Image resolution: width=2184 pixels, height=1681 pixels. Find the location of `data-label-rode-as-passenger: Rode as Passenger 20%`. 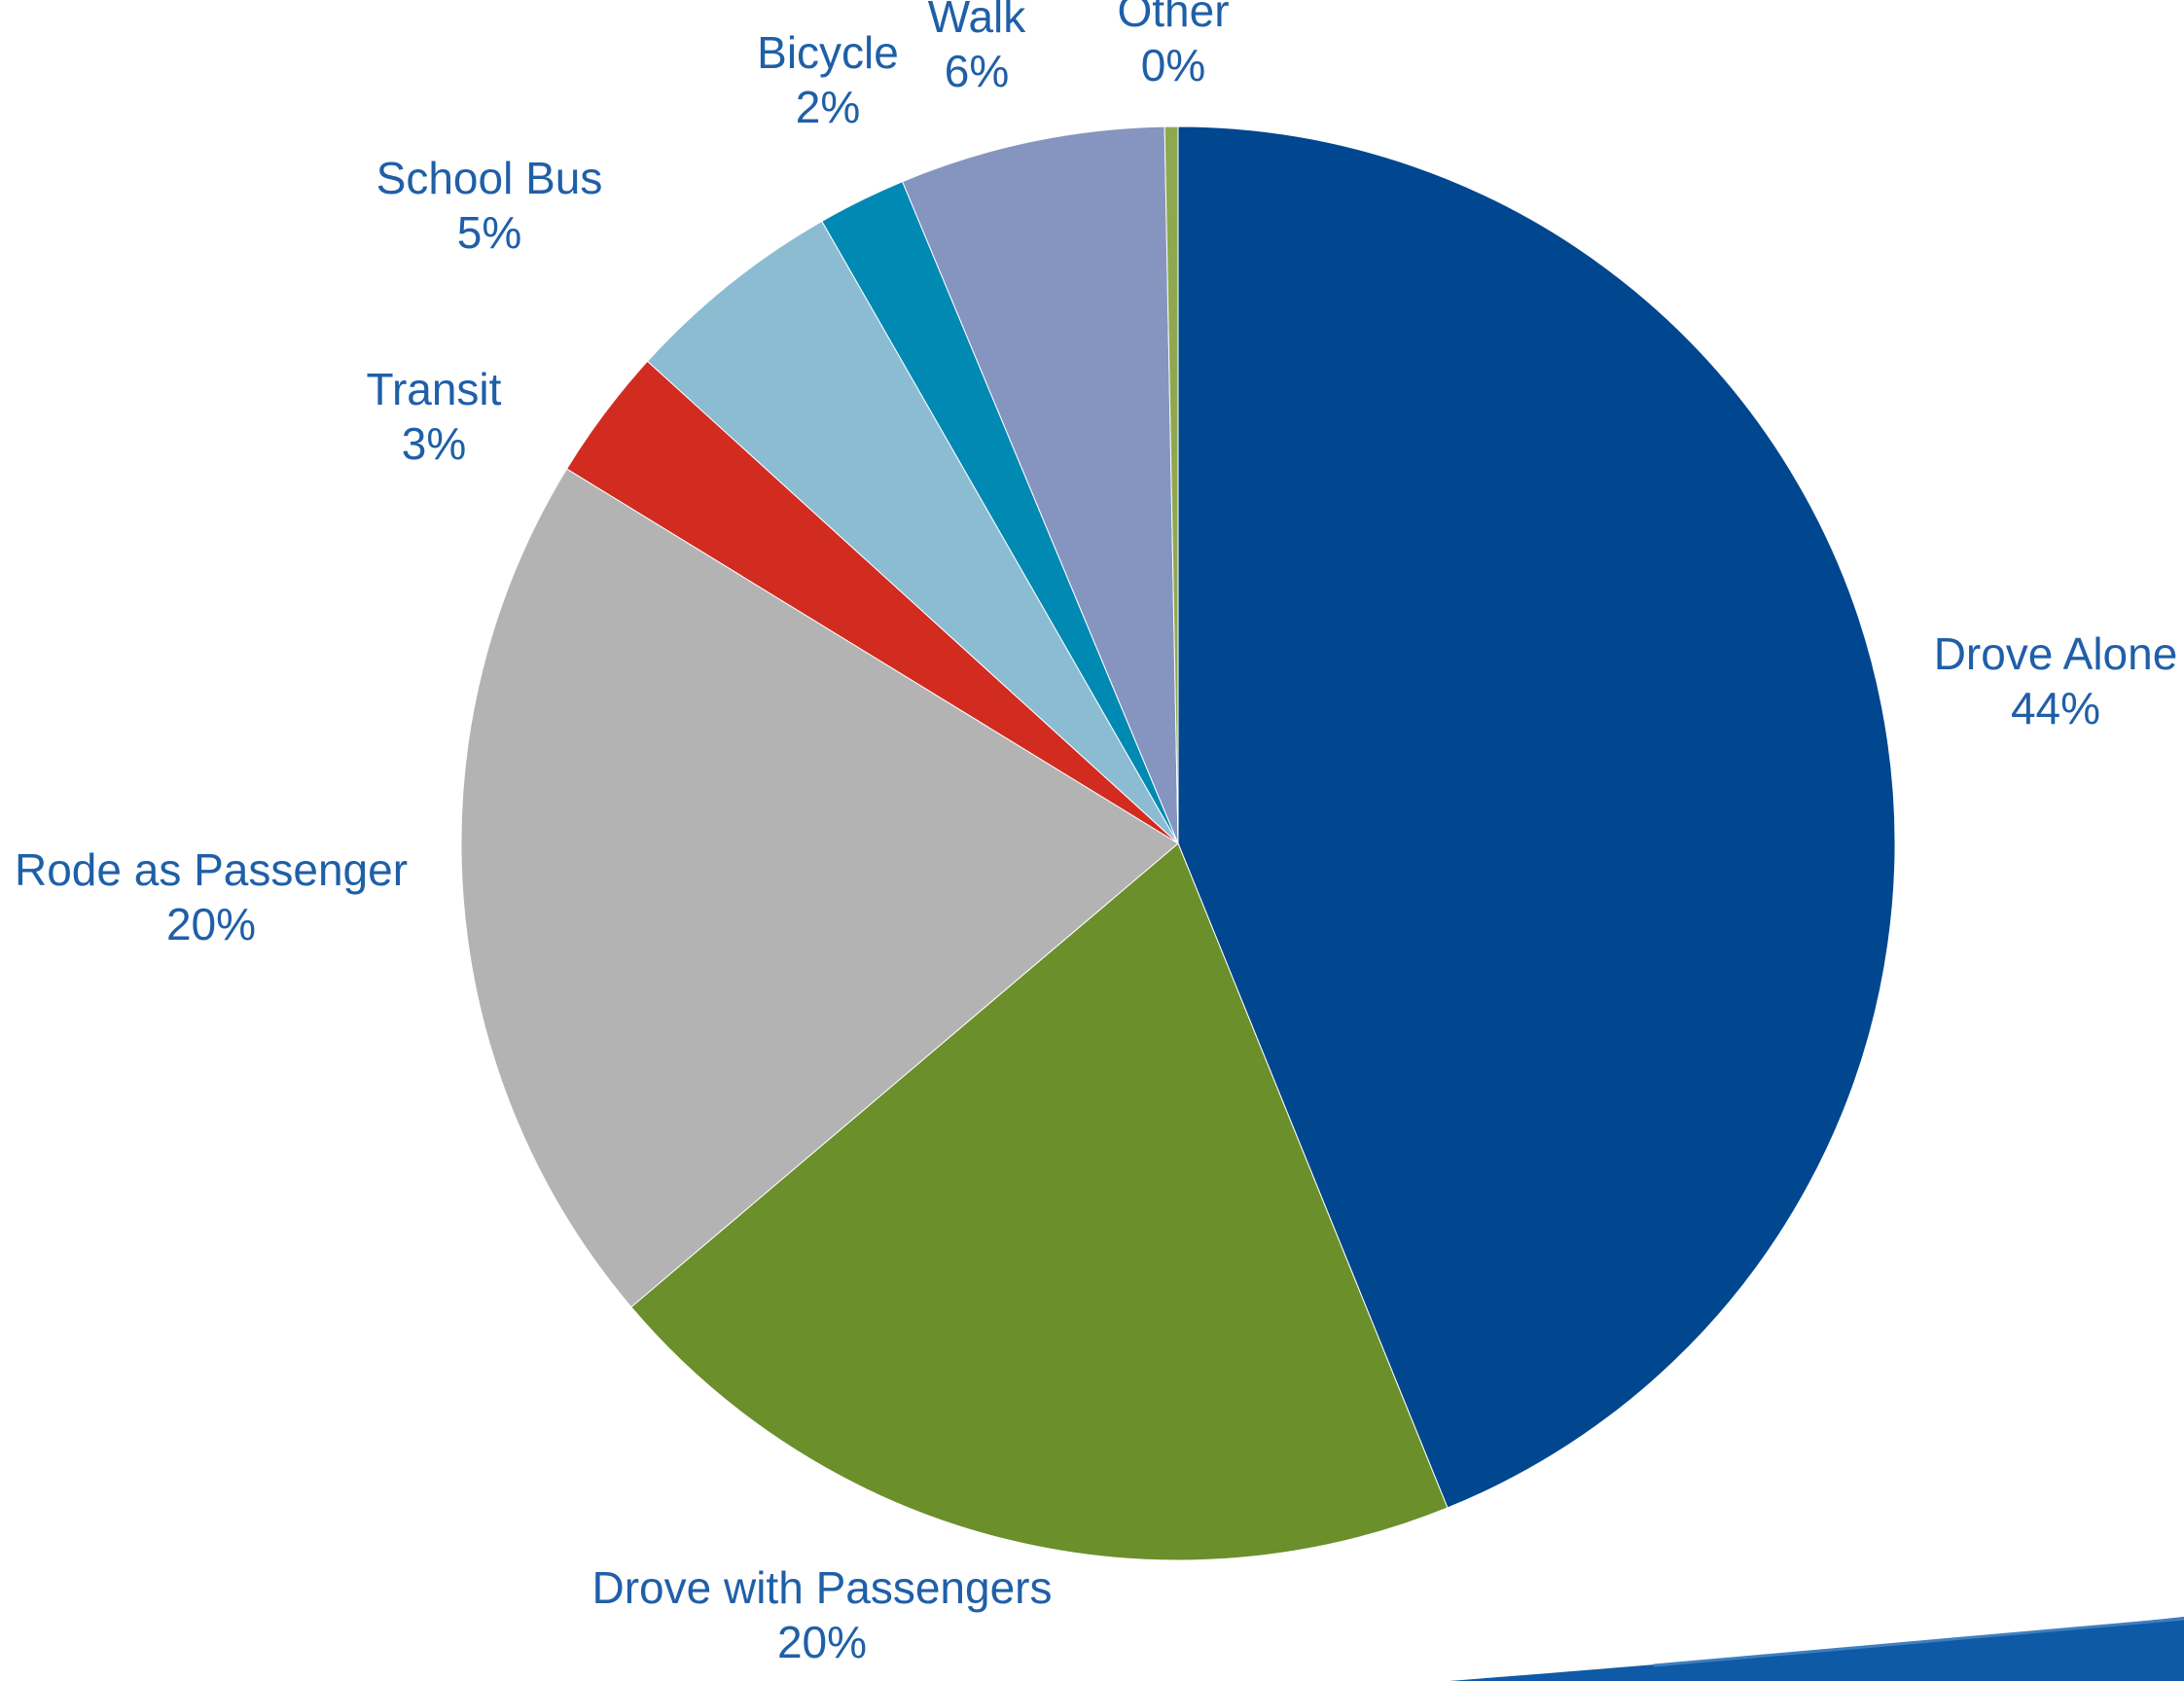

data-label-rode-as-passenger: Rode as Passenger 20% is located at coordinates (211, 896).